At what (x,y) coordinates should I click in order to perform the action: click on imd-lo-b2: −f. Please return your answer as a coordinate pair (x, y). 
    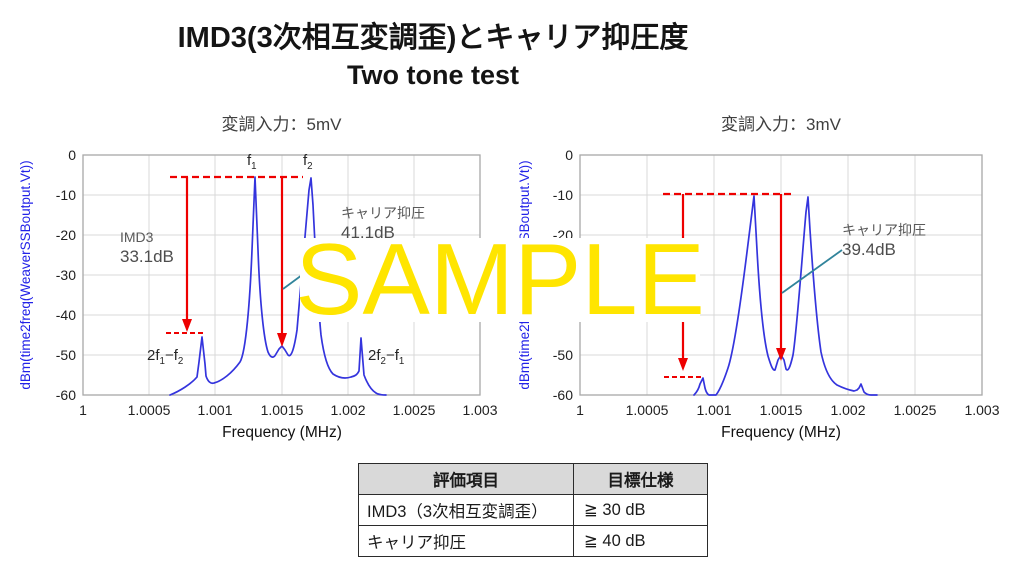
    Looking at the image, I should click on (171, 355).